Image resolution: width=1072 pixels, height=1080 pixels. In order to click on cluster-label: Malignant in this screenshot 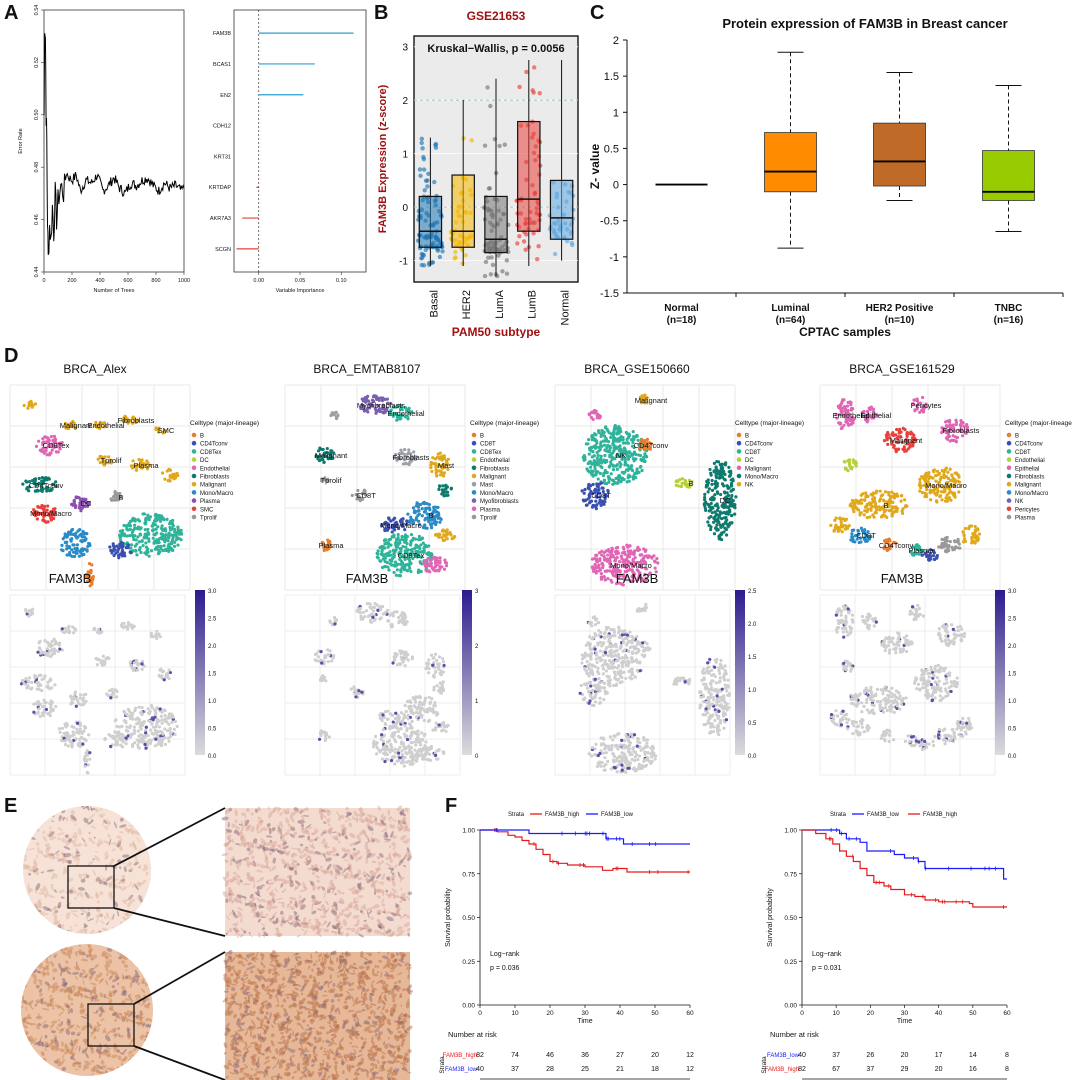, I will do `click(651, 400)`.